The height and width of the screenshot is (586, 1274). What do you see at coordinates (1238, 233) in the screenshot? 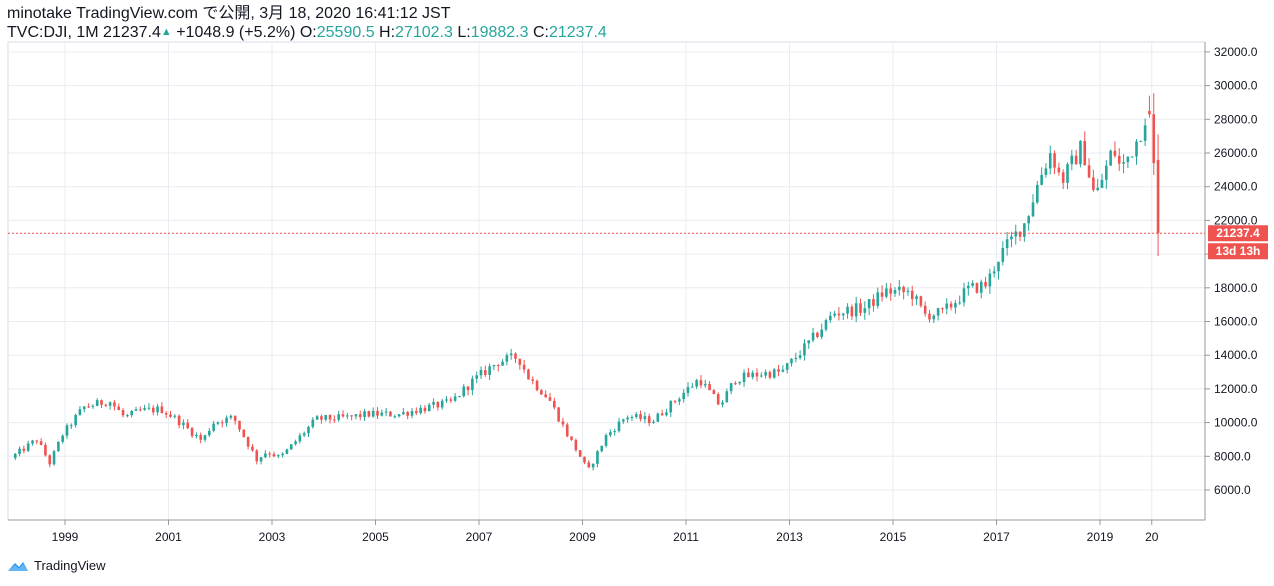
I see `last-price-badge` at bounding box center [1238, 233].